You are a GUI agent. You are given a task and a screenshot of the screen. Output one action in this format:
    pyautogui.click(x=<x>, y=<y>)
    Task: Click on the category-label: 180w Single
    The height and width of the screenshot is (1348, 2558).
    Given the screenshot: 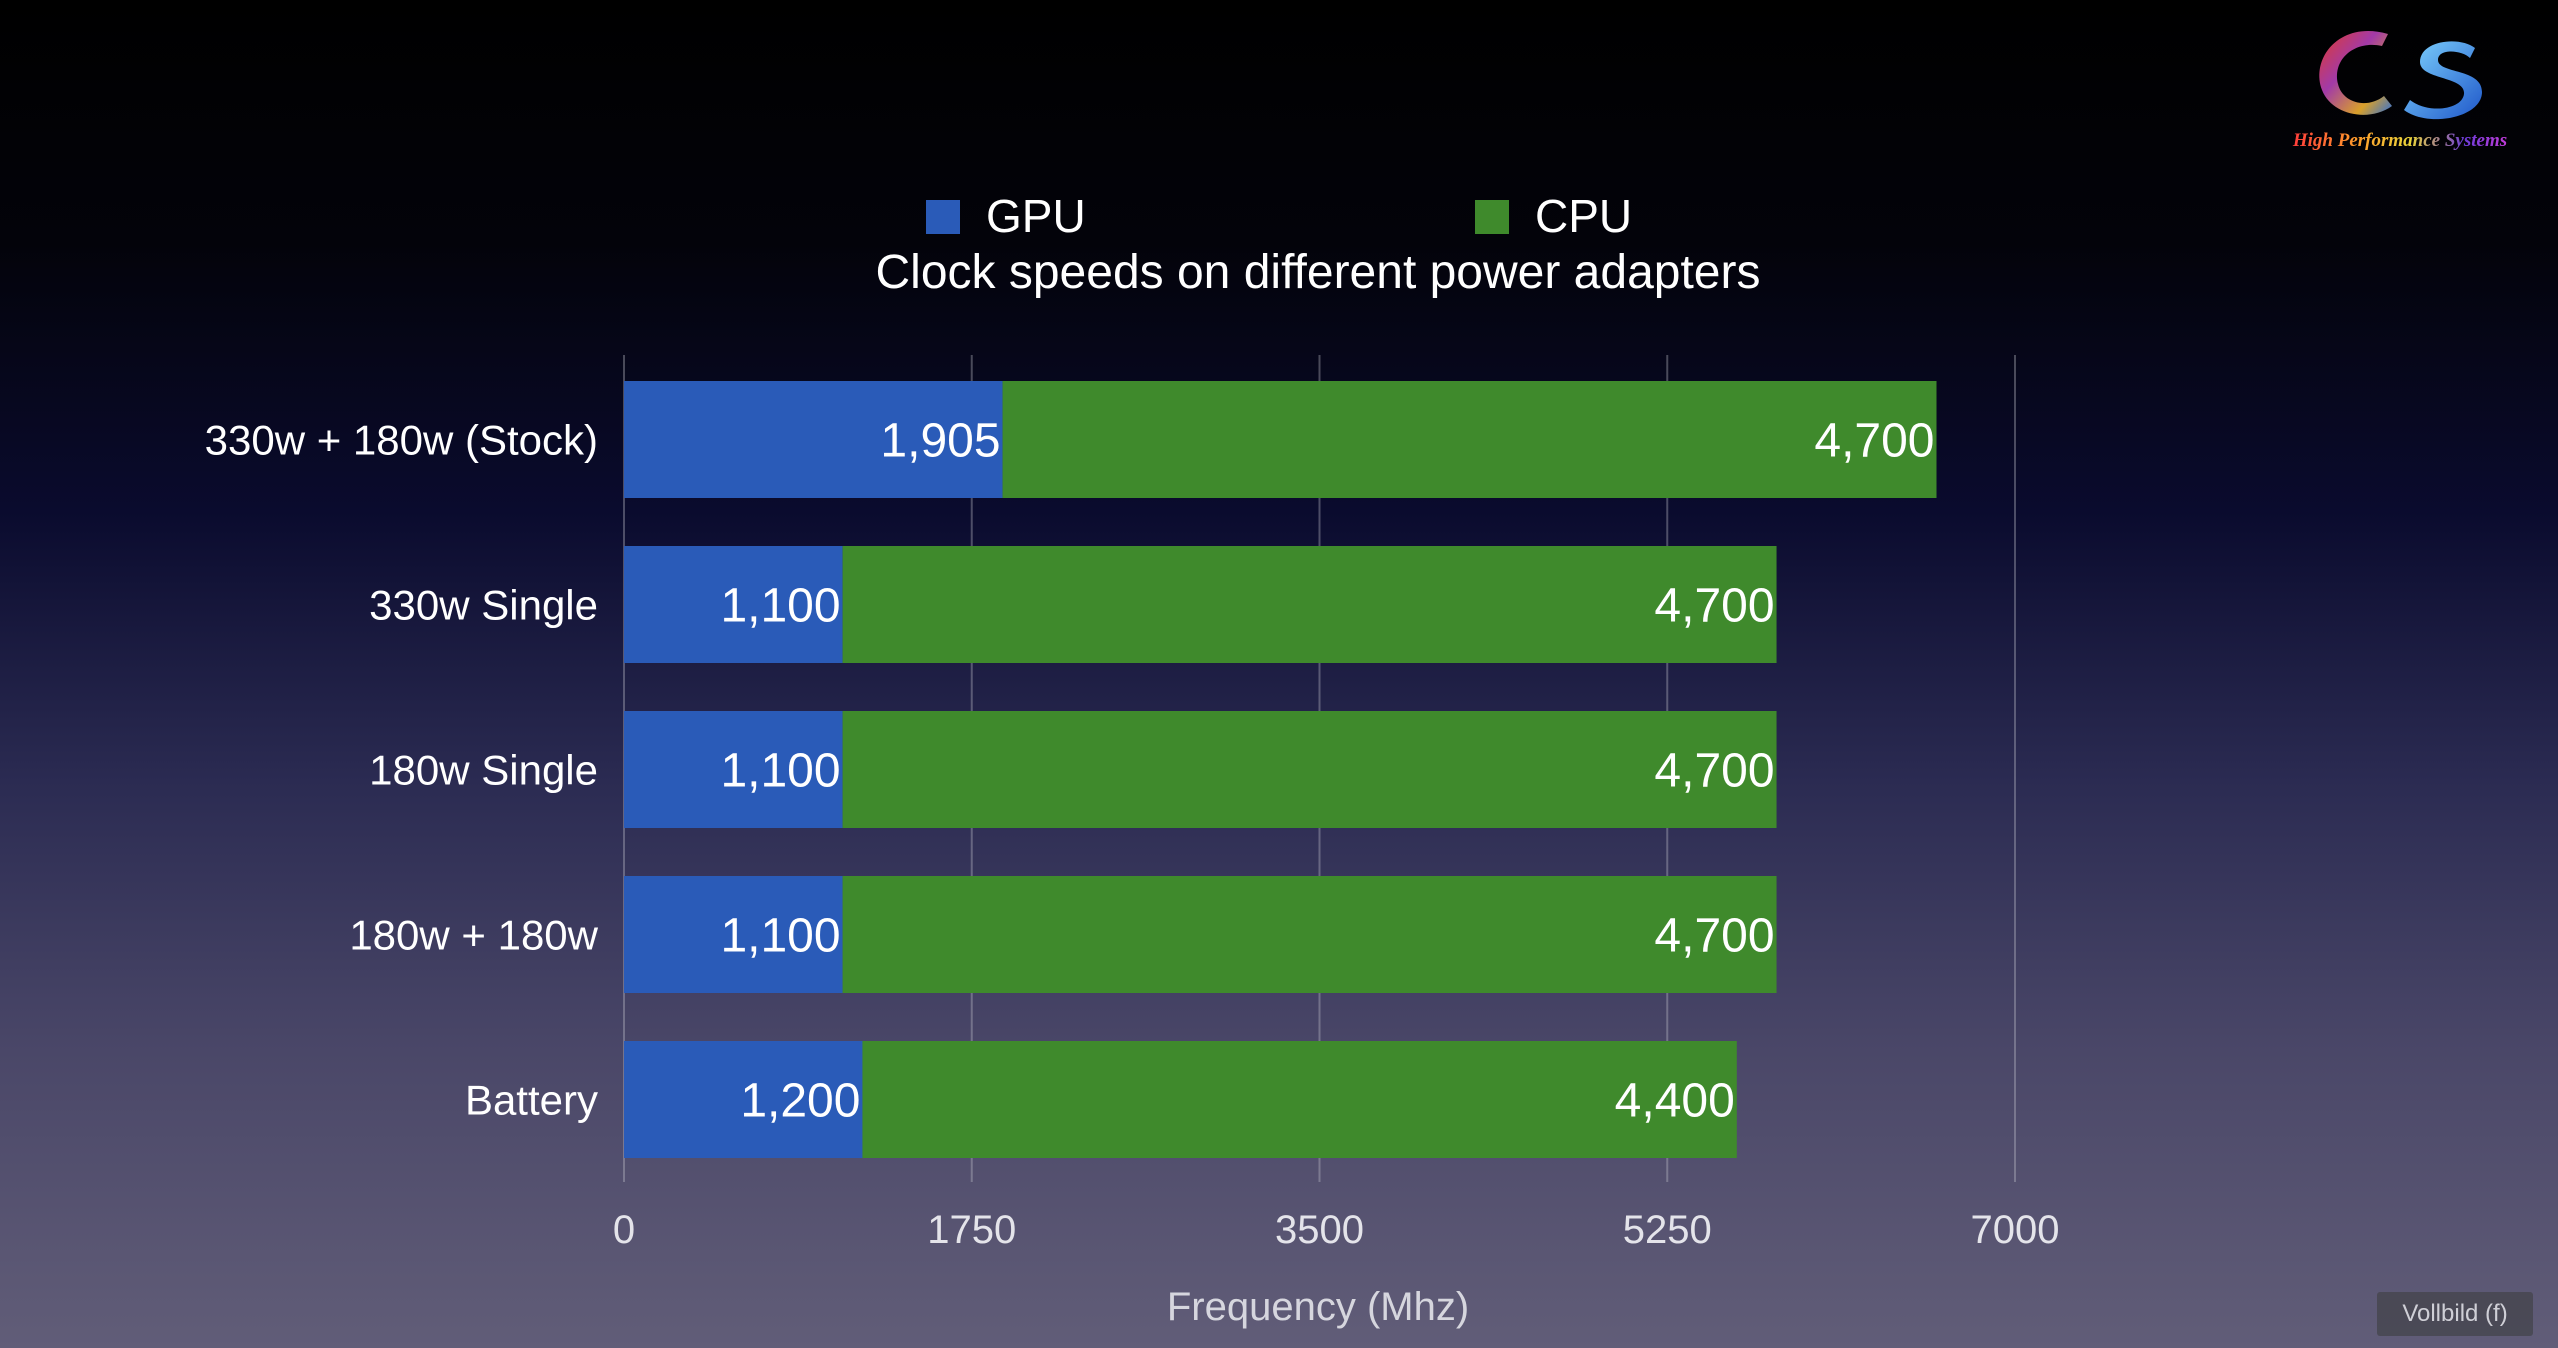 What is the action you would take?
    pyautogui.click(x=483, y=770)
    